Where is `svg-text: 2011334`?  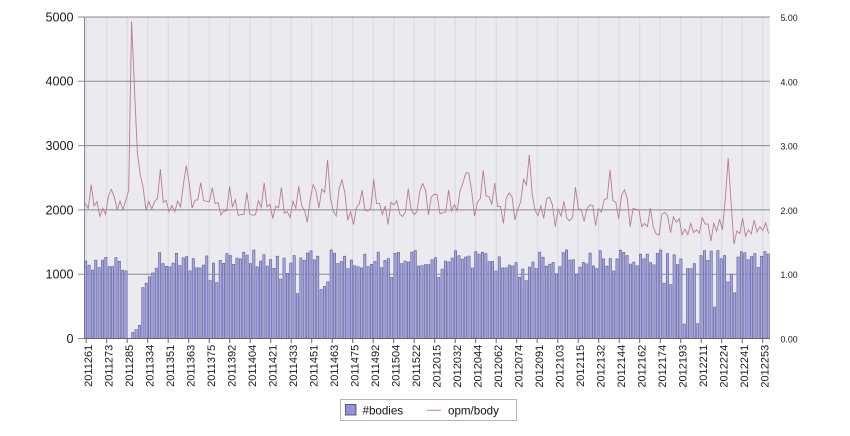 svg-text: 2011334 is located at coordinates (151, 366).